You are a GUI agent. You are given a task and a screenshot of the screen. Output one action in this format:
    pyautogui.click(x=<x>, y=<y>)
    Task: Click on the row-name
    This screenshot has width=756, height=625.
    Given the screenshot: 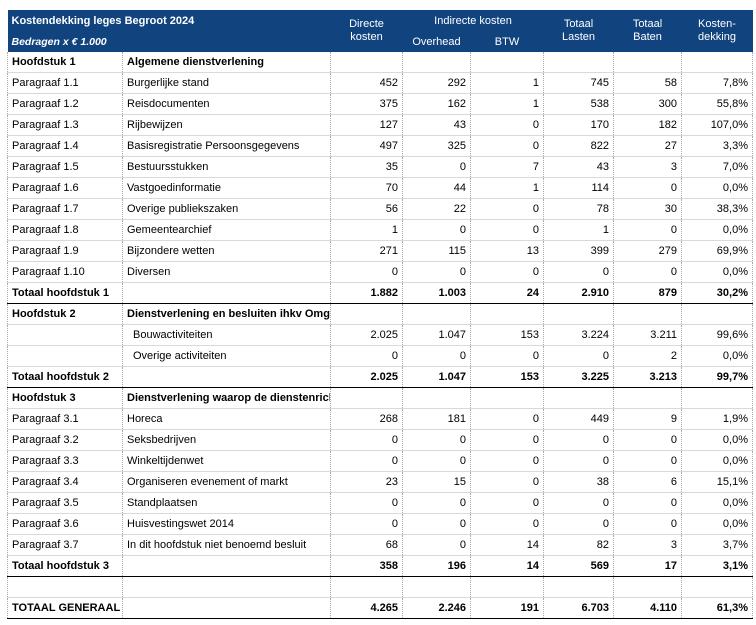 What is the action you would take?
    pyautogui.click(x=226, y=293)
    